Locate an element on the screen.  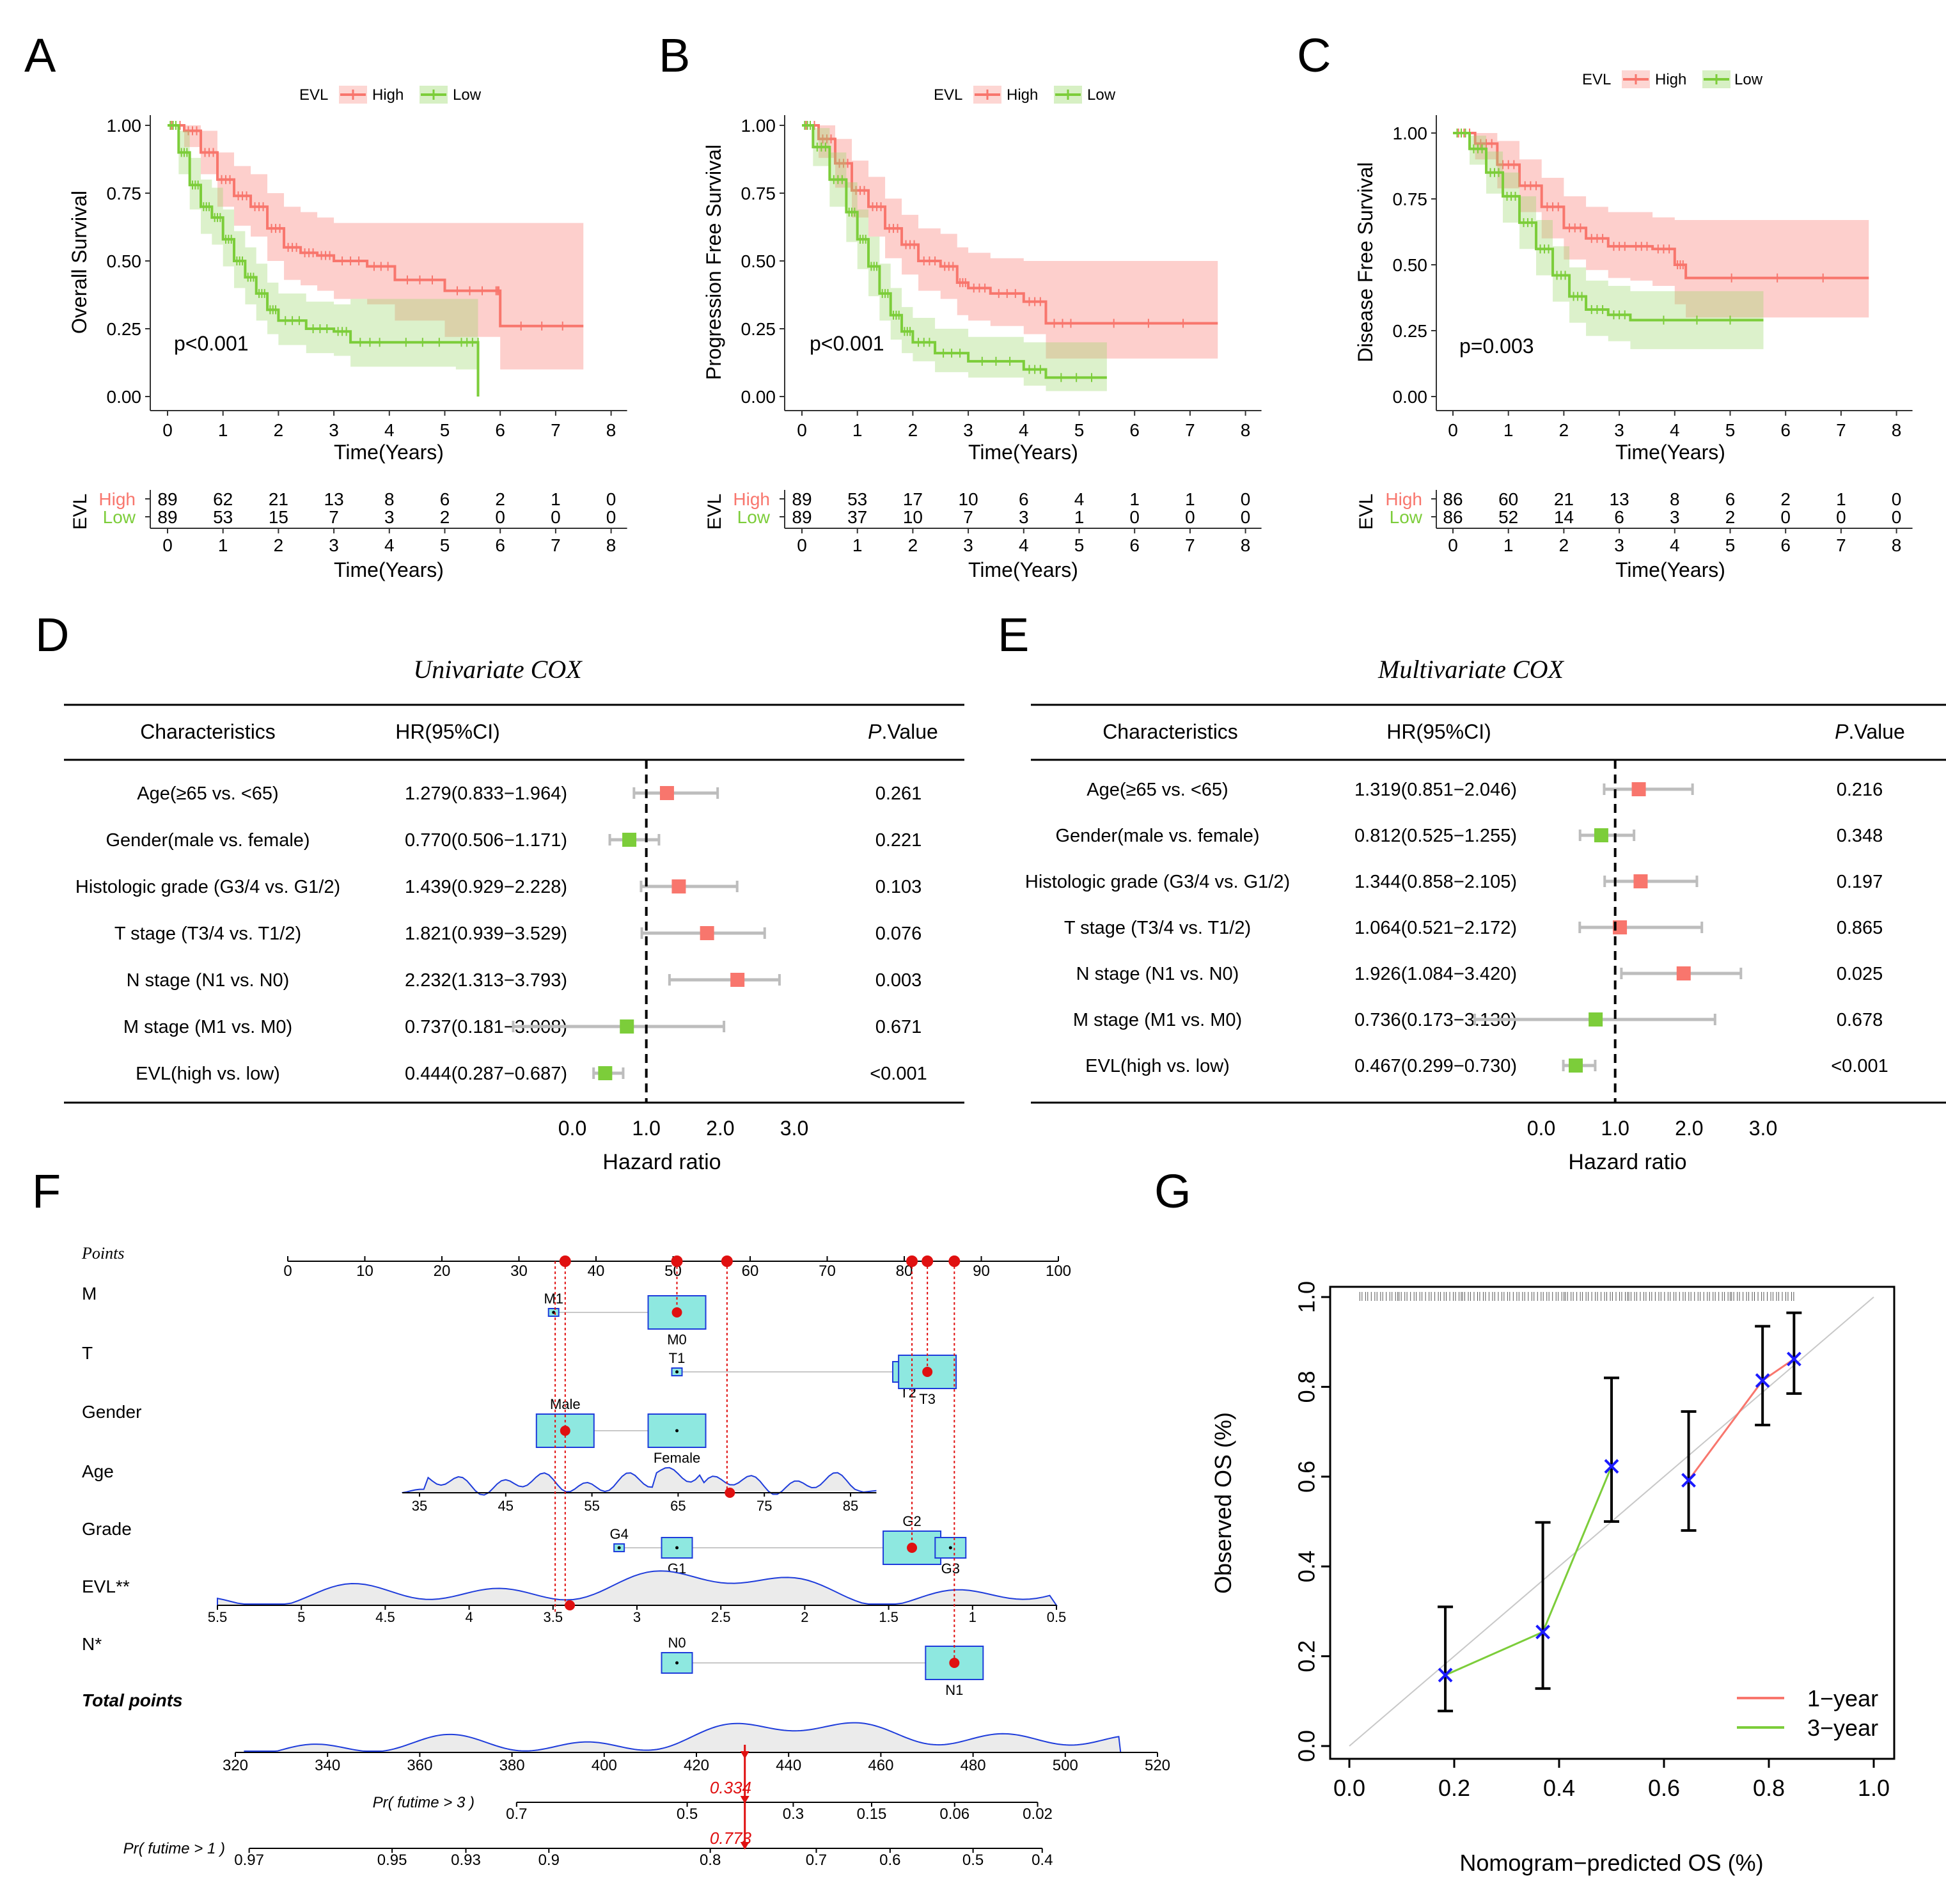
km-b-pvalue: p<0.001 is located at coordinates (847, 343).